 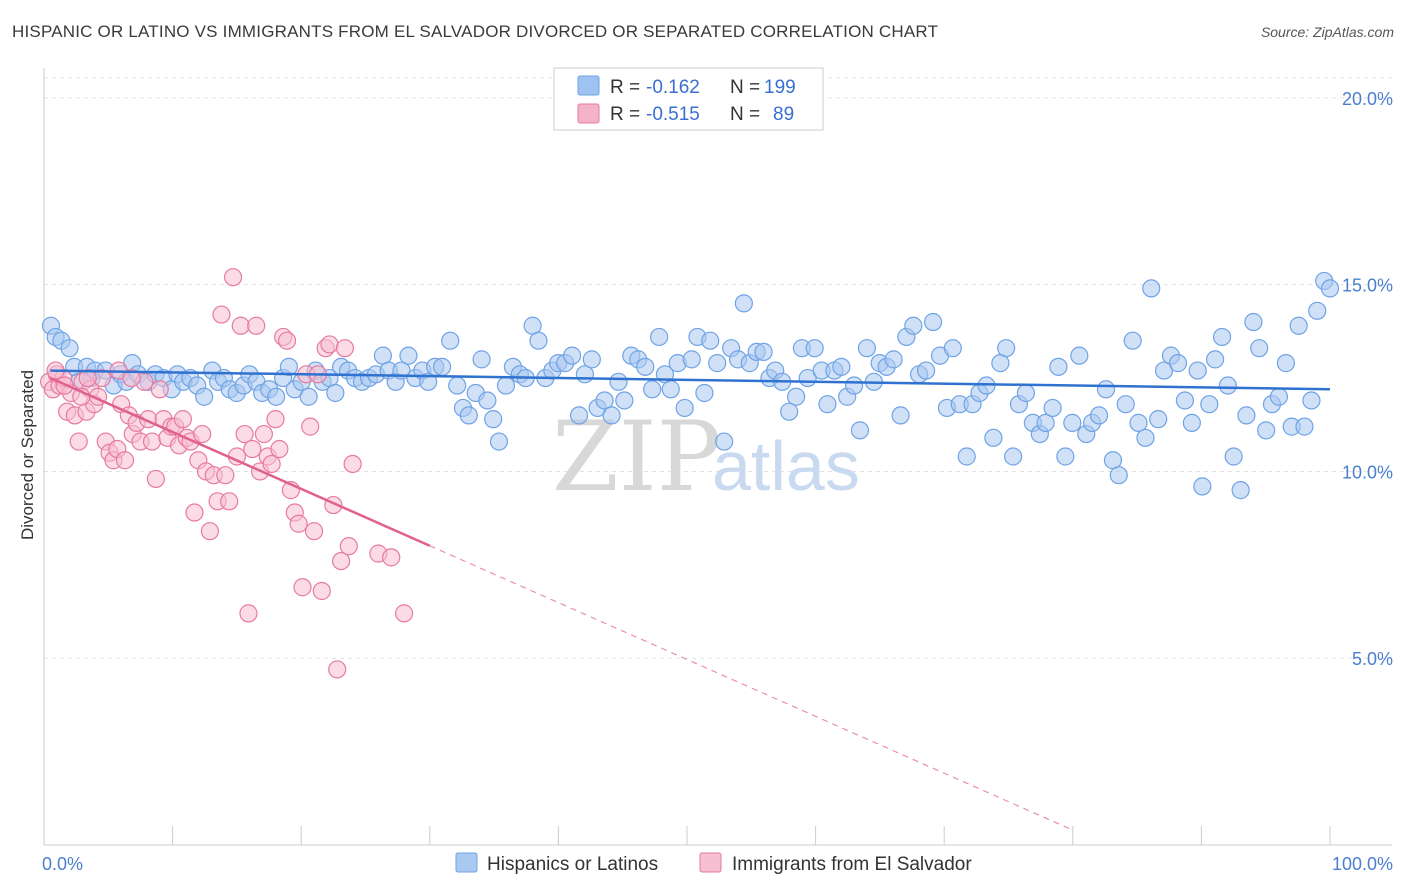 I want to click on legend-r-value: -0.162, so click(x=673, y=87).